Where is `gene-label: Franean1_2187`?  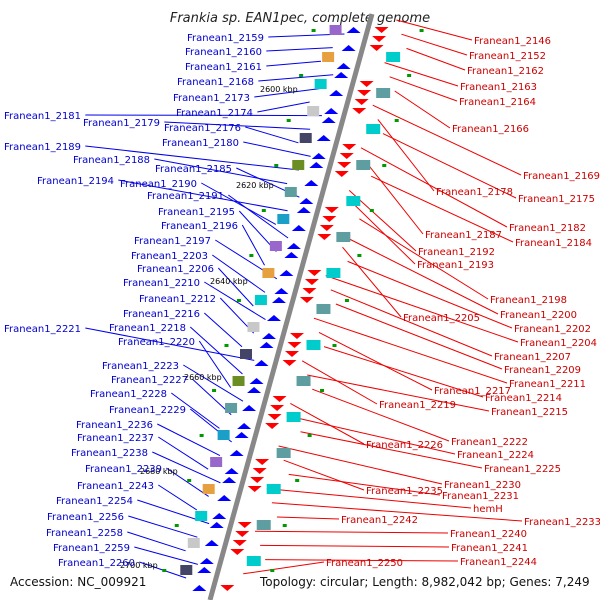 gene-label: Franean1_2187 is located at coordinates (463, 235).